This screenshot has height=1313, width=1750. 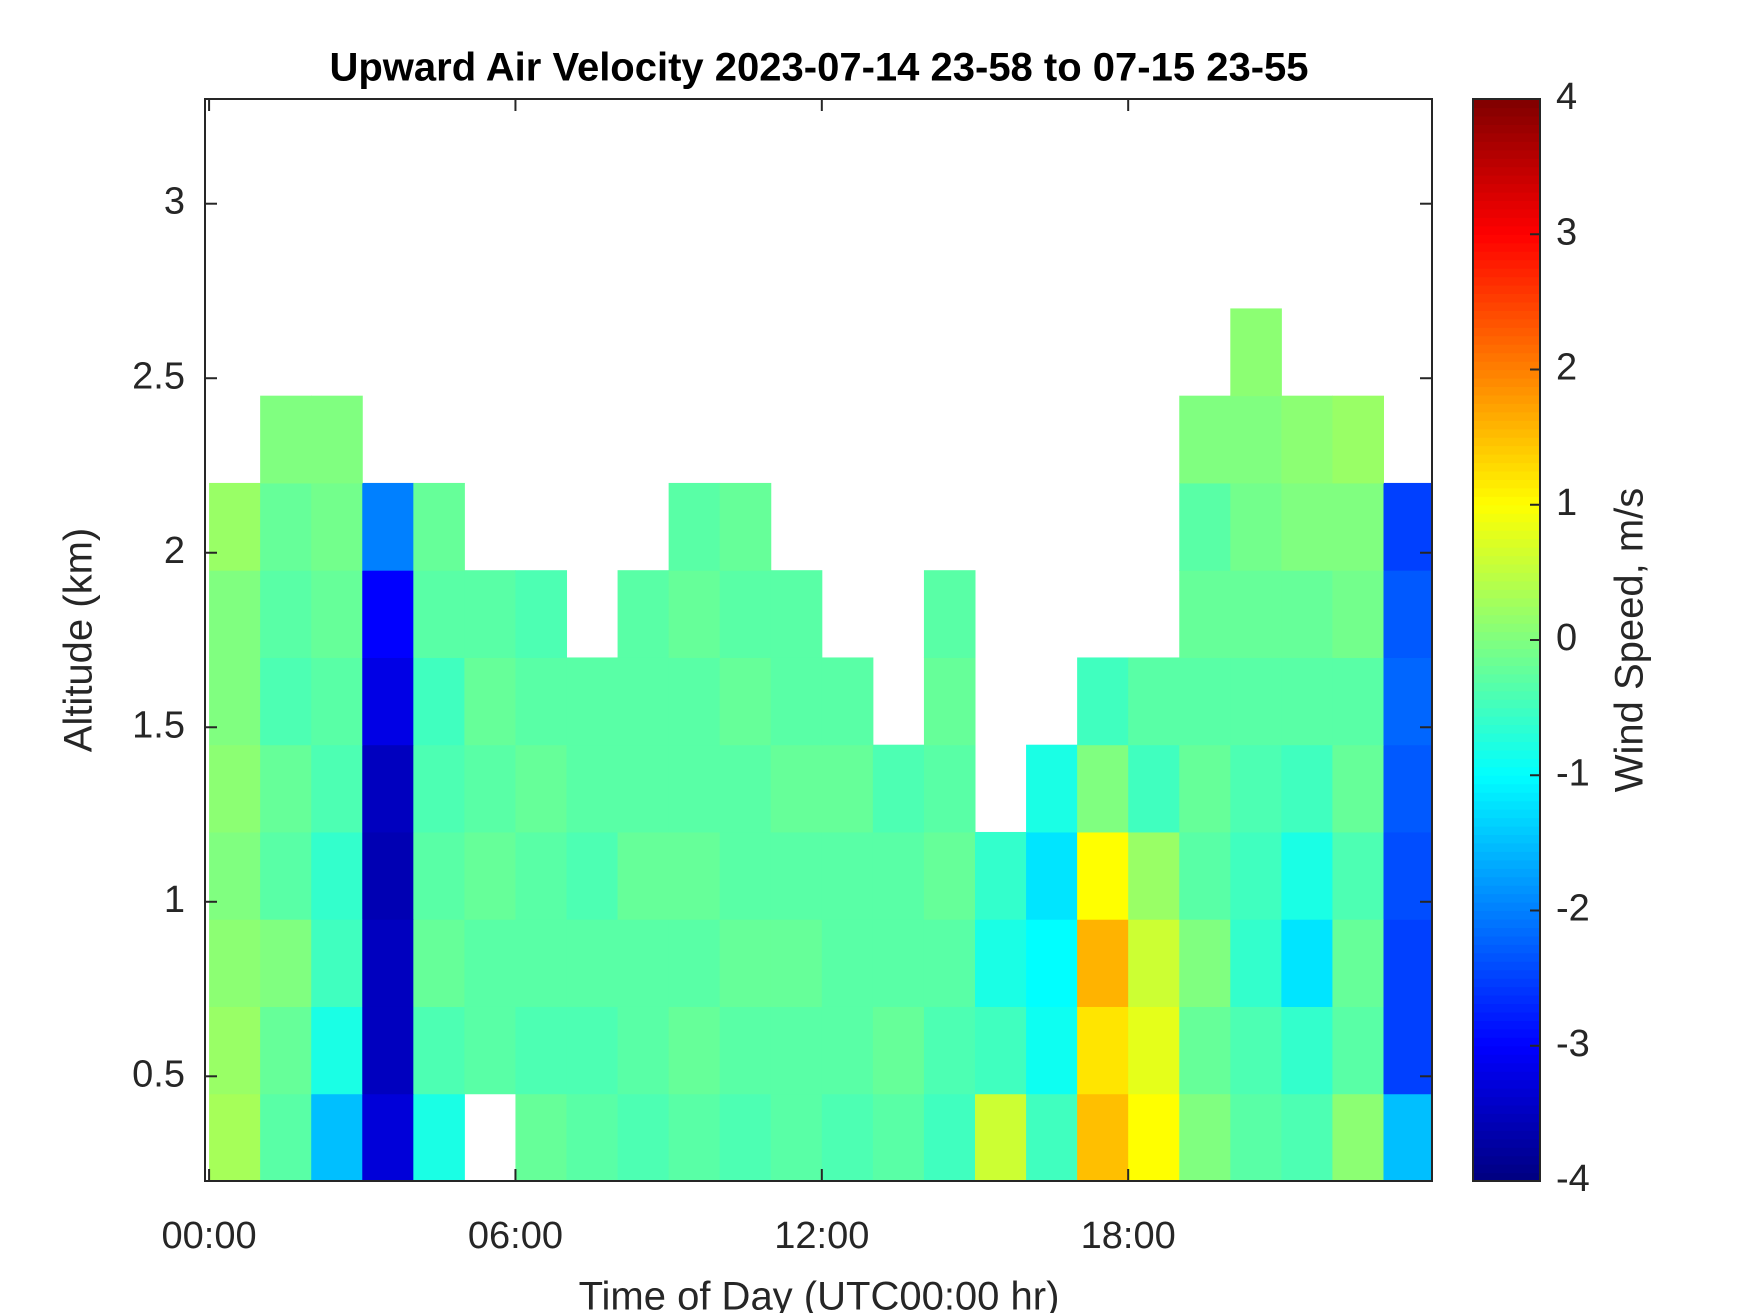 What do you see at coordinates (1573, 1044) in the screenshot?
I see `colorbar-tick-label: -3` at bounding box center [1573, 1044].